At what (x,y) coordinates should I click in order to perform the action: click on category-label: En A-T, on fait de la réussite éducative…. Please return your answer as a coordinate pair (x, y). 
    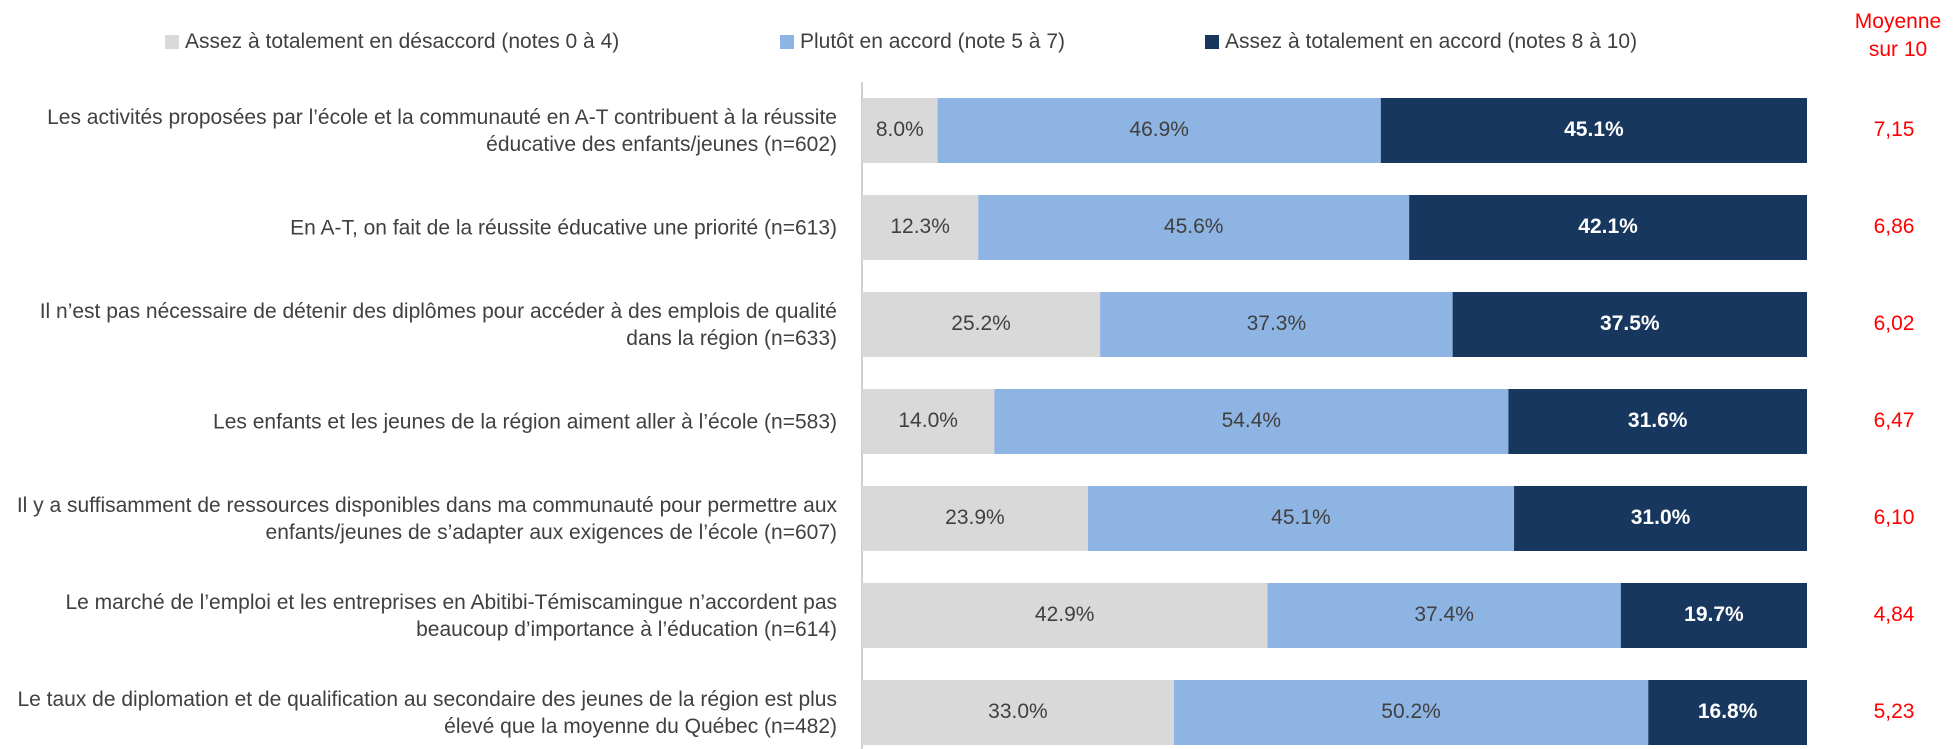
    Looking at the image, I should click on (563, 227).